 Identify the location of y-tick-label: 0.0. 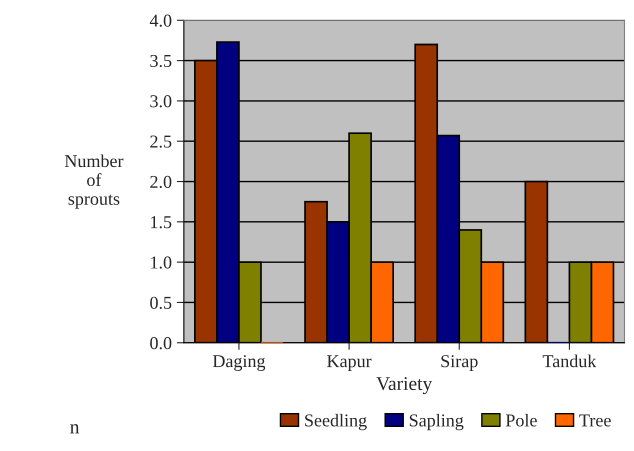
(161, 343).